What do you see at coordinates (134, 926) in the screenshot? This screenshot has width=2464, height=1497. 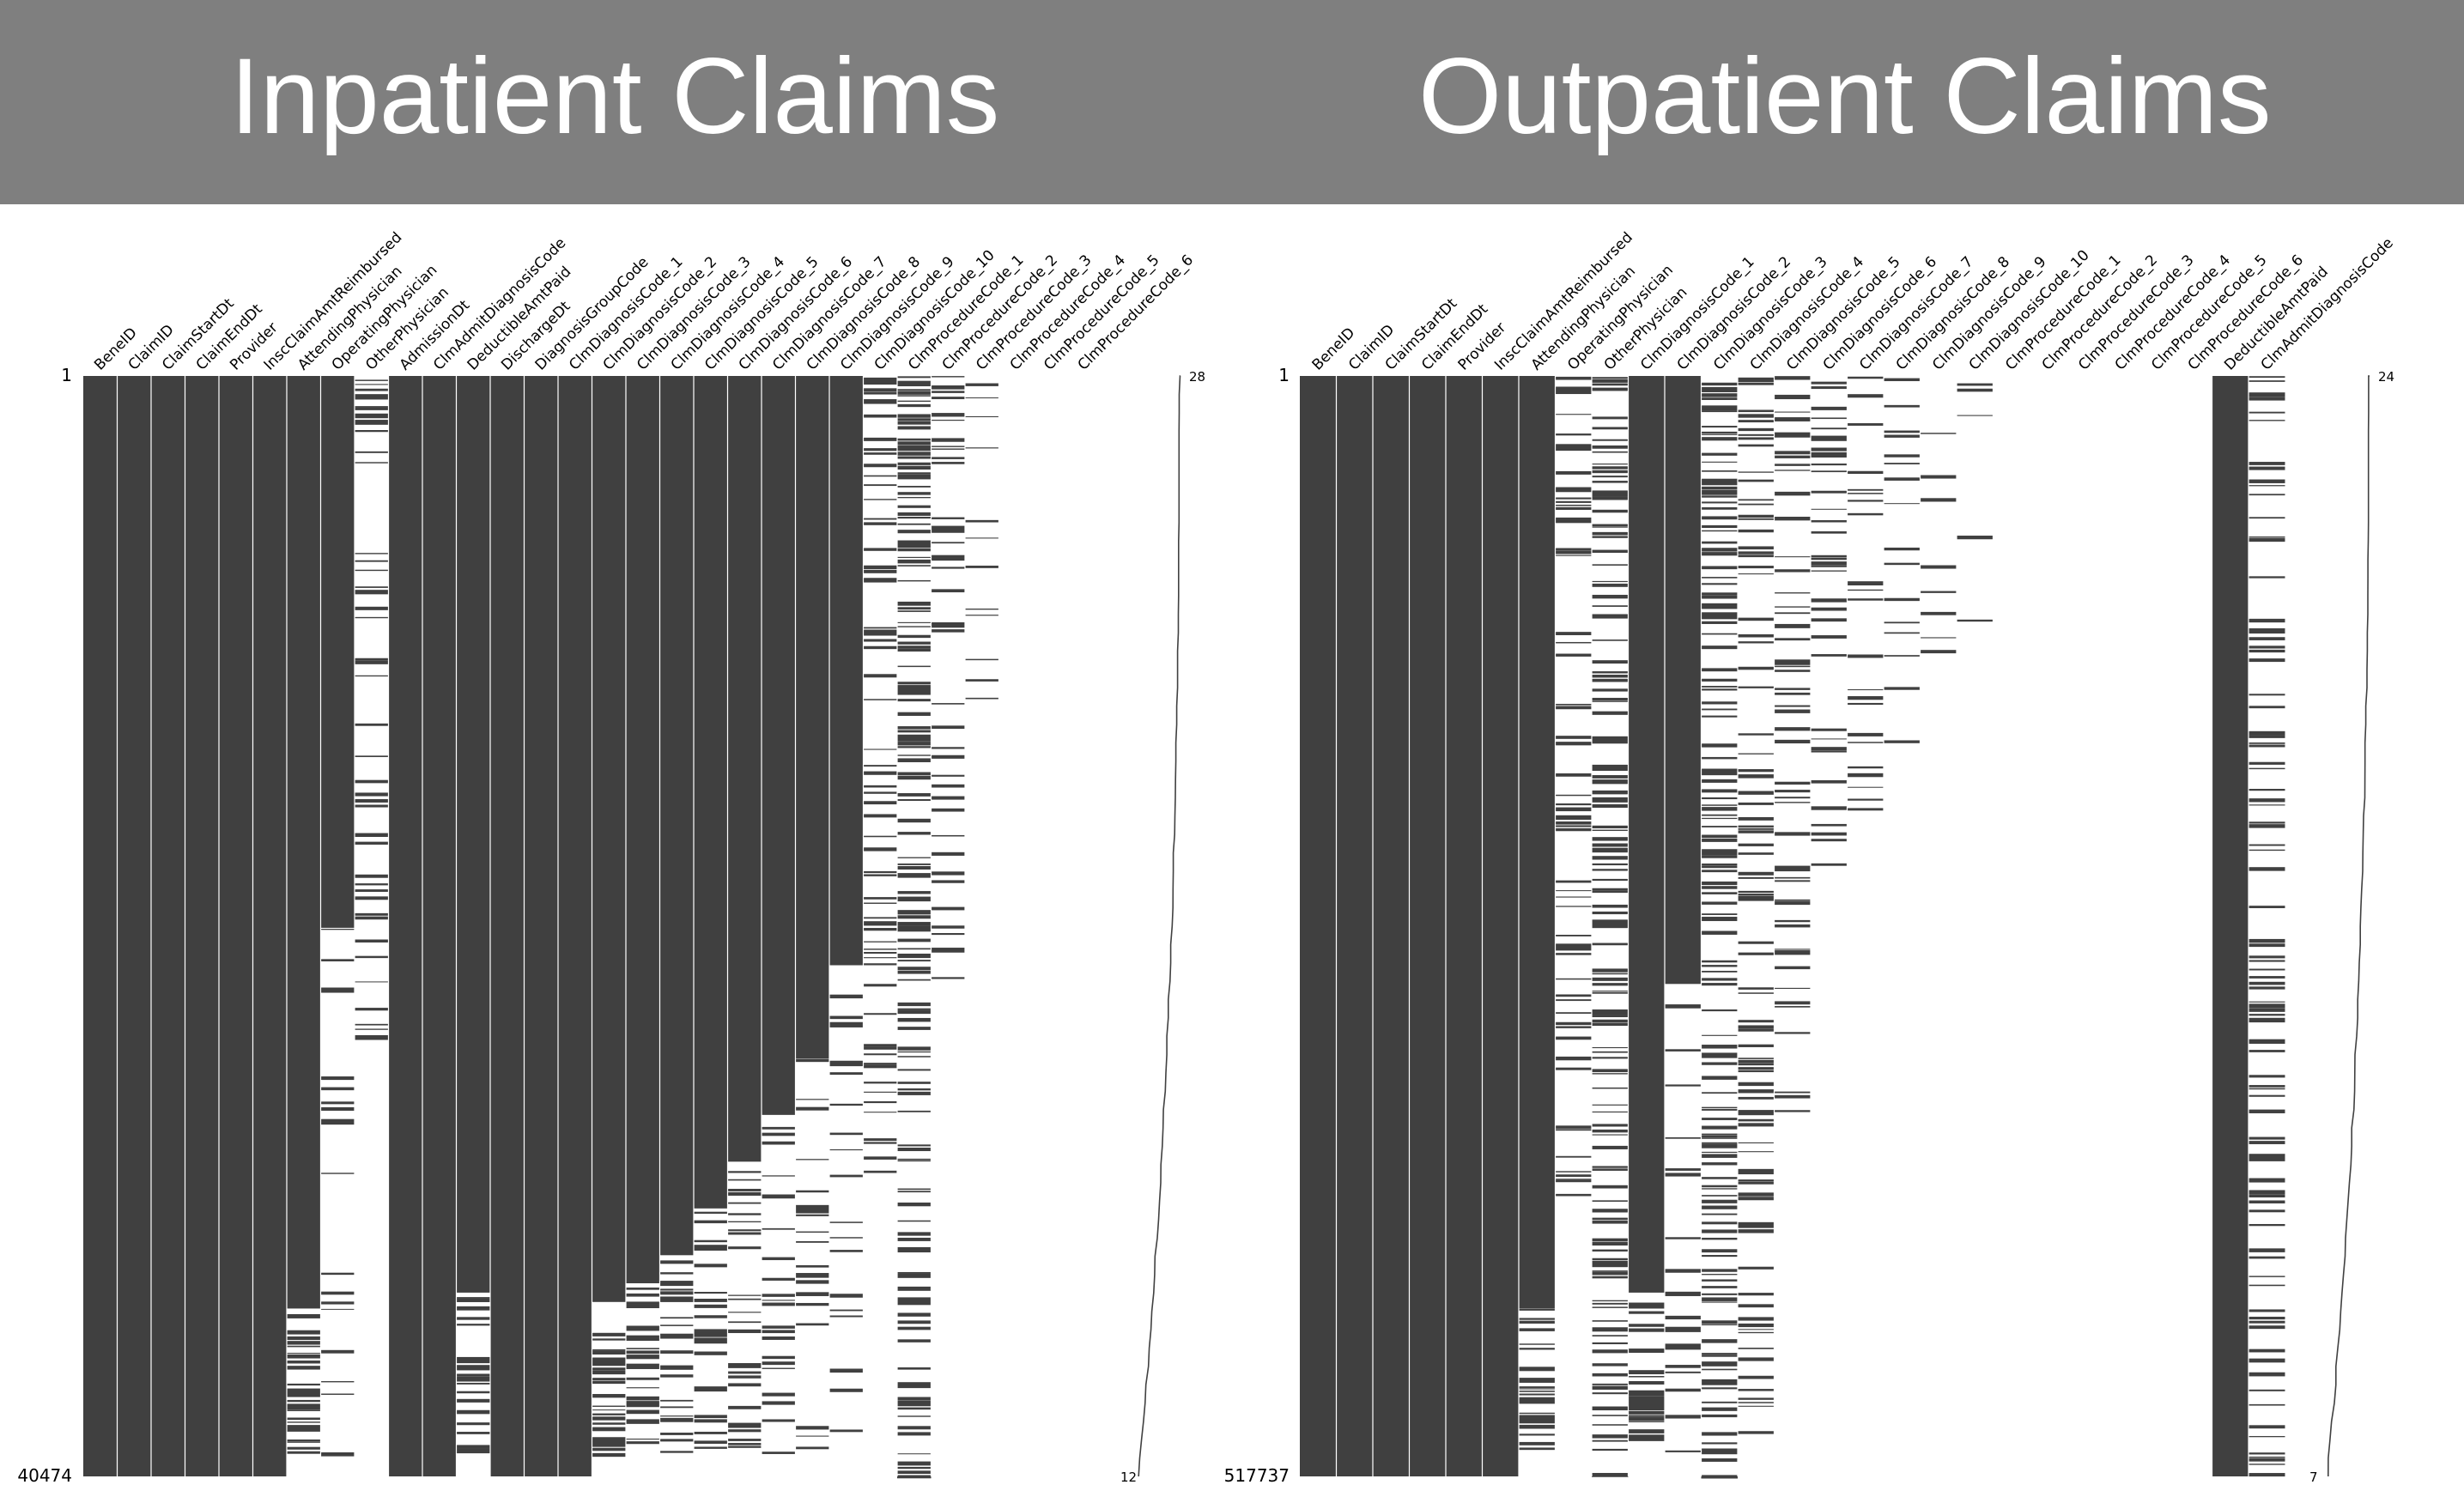 I see `present-block` at bounding box center [134, 926].